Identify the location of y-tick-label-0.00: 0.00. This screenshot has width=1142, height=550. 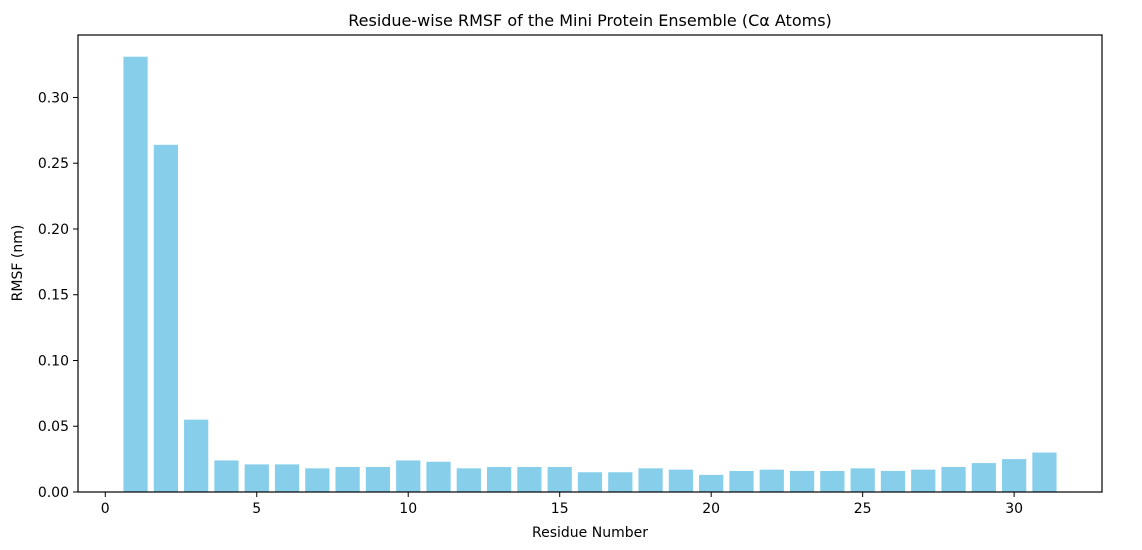
(53, 493).